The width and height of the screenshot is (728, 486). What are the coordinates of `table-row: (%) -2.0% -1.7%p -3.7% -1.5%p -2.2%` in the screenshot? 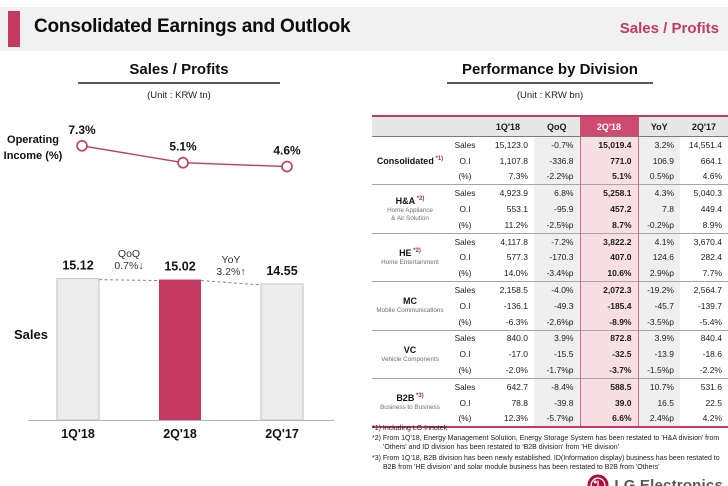 It's located at (550, 370).